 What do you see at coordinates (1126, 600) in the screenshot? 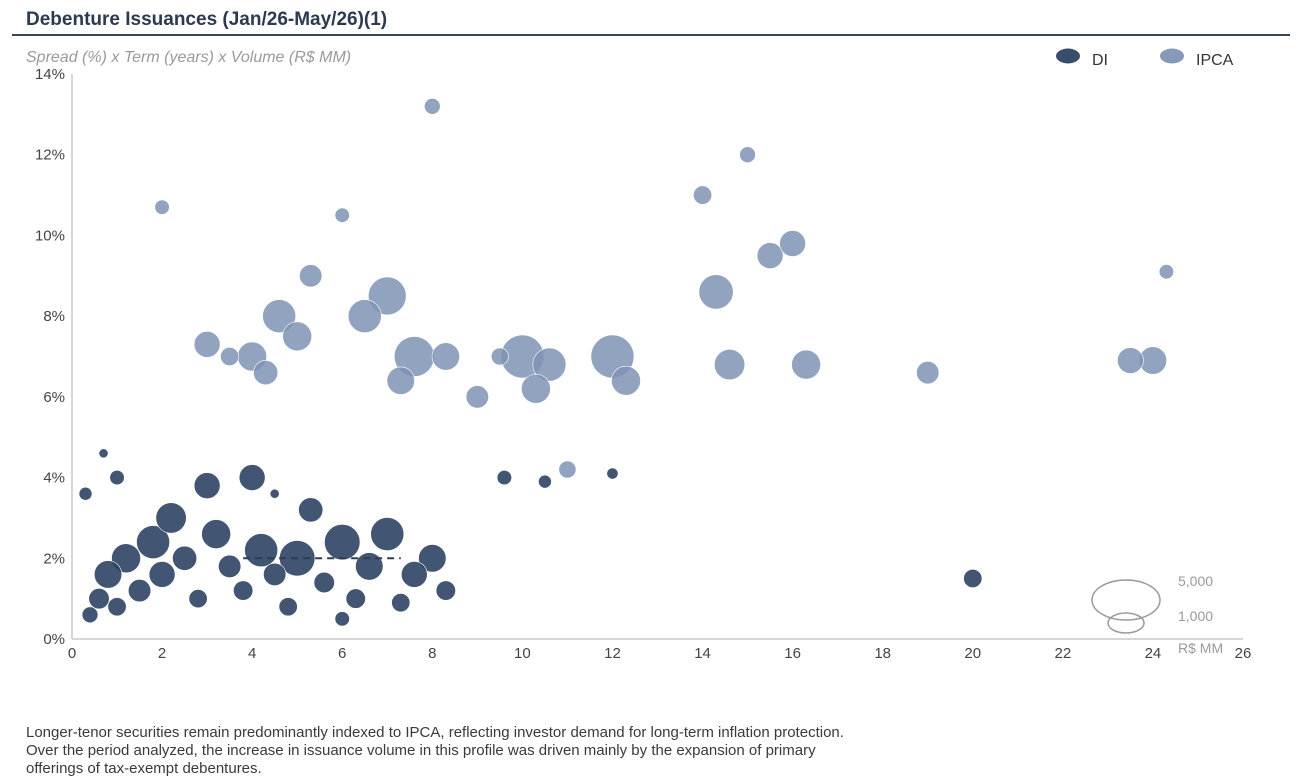
I see `size-legend-large-ring` at bounding box center [1126, 600].